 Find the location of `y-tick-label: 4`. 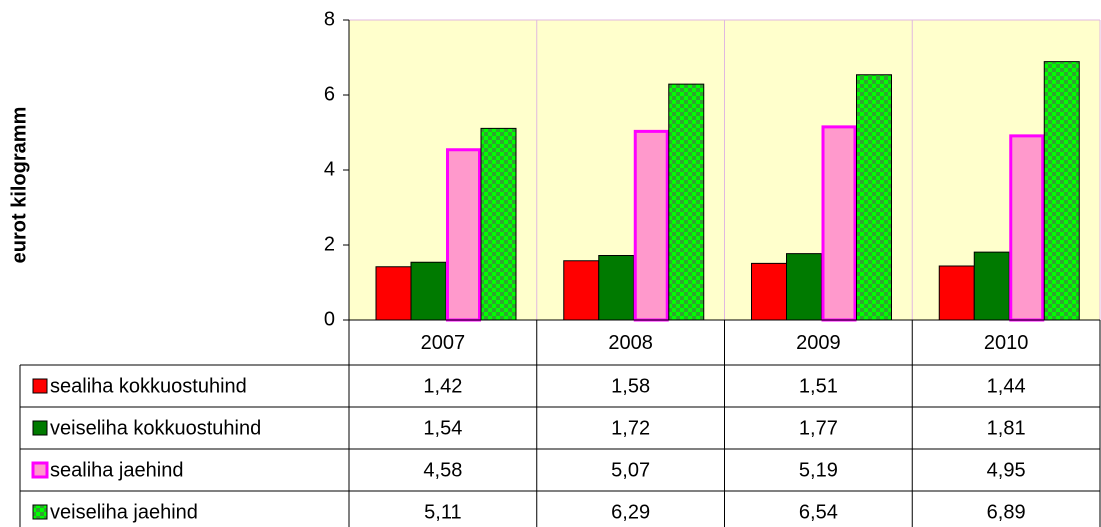

y-tick-label: 4 is located at coordinates (329, 169).